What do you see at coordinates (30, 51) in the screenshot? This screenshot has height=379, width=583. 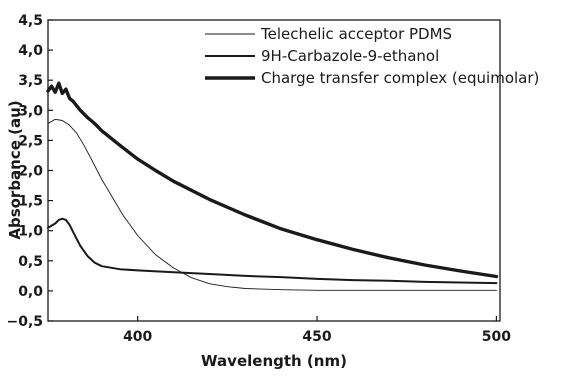 I see `y-tick-label: 4,0` at bounding box center [30, 51].